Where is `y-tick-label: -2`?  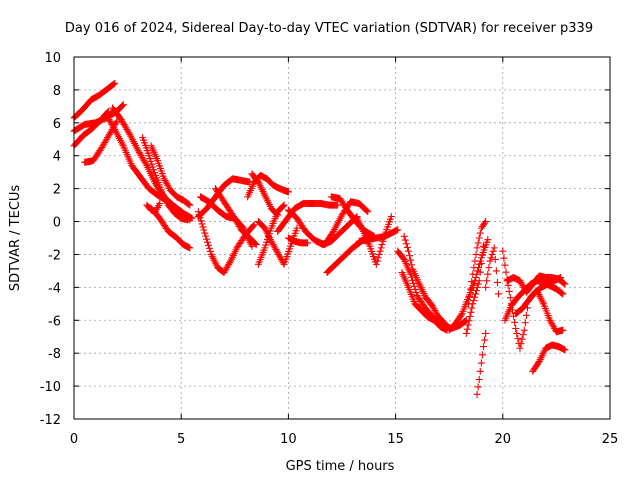
y-tick-label: -2 is located at coordinates (54, 255).